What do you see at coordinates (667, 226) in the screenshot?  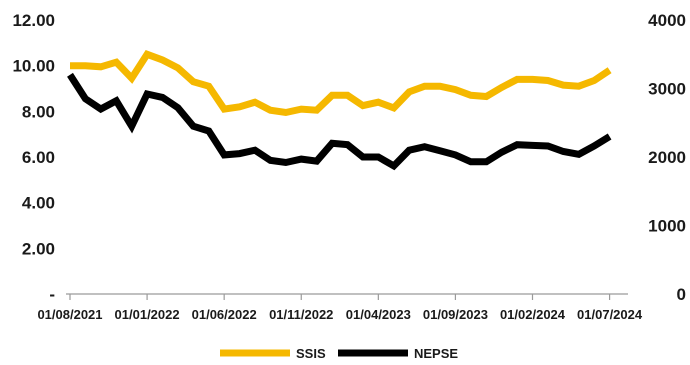 I see `right-y-tick-label: 1000` at bounding box center [667, 226].